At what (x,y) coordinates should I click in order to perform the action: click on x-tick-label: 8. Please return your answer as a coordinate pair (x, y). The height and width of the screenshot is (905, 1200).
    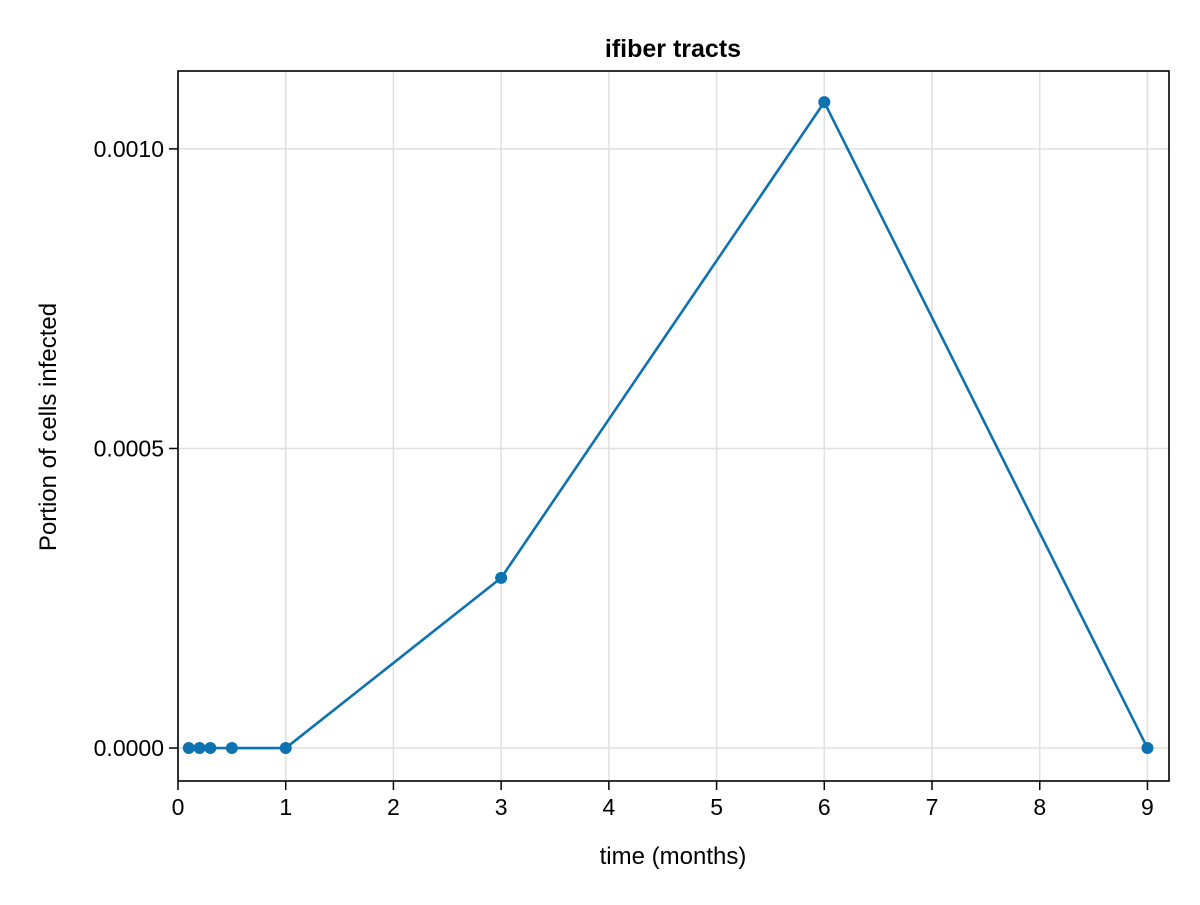
    Looking at the image, I should click on (1039, 807).